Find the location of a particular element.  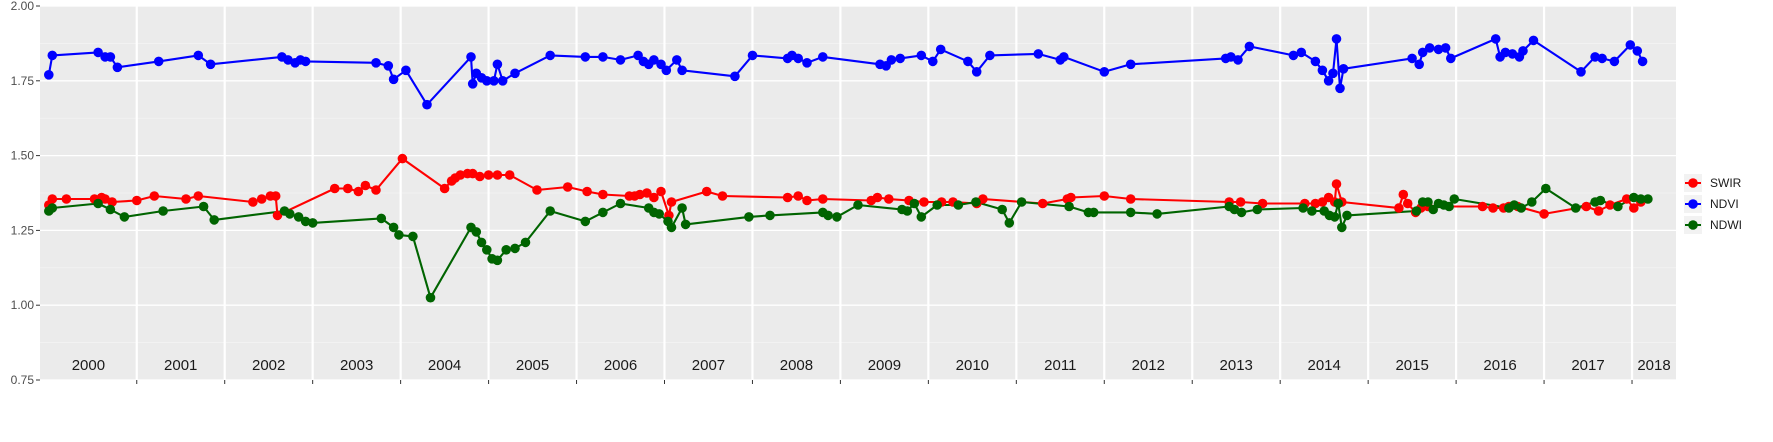

year-label: 2003 is located at coordinates (356, 365).